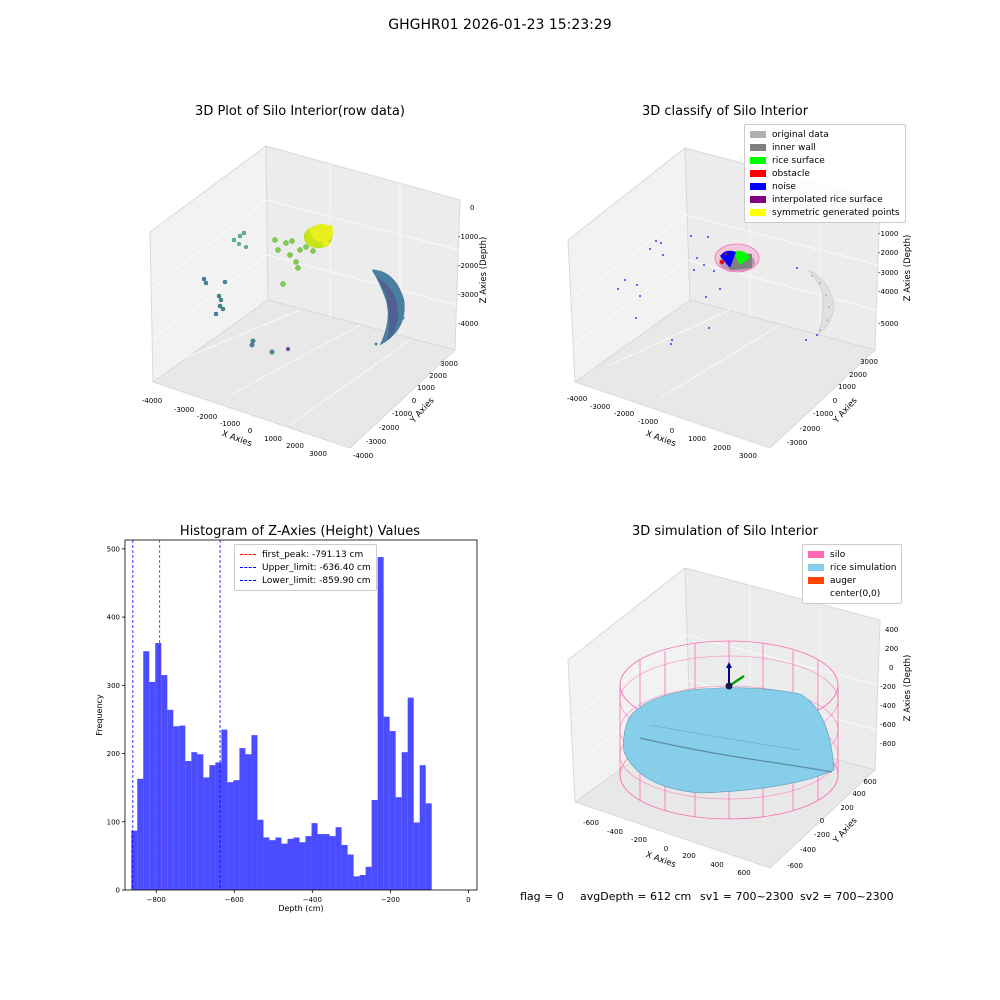 This screenshot has height=1000, width=1000. Describe the element at coordinates (825, 147) in the screenshot. I see `legend-item: inner wall` at that location.